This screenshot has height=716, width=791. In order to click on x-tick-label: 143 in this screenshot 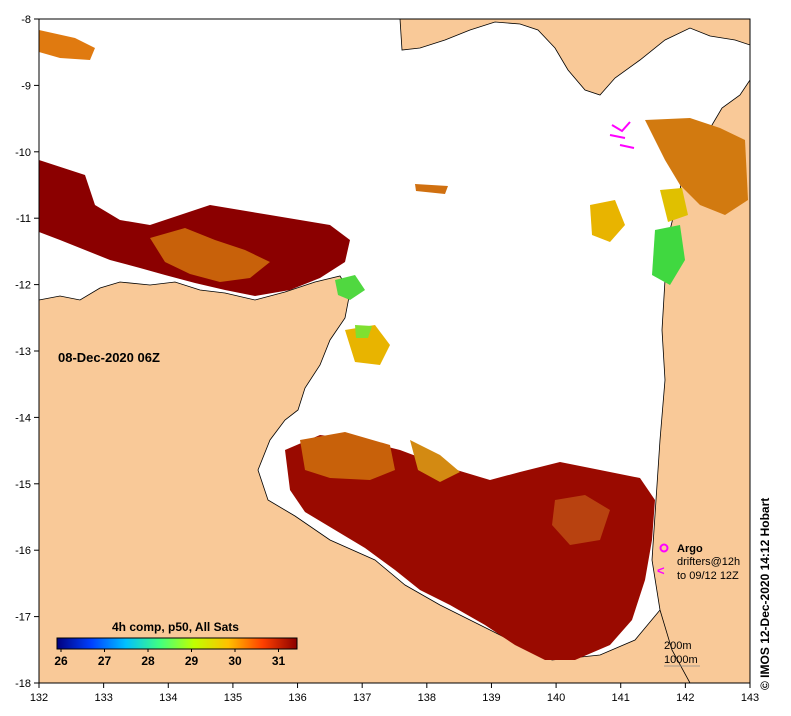, I will do `click(750, 698)`.